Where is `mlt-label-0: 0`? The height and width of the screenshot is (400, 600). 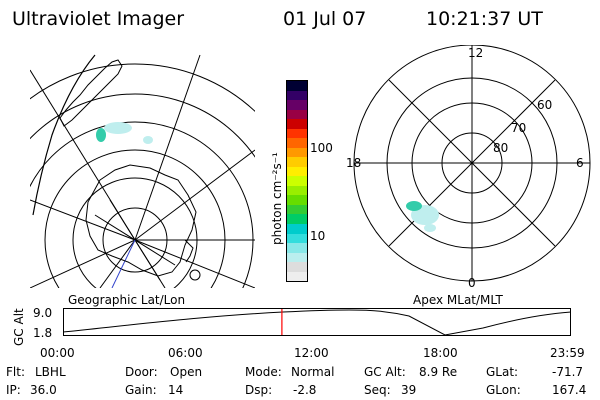
mlt-label-0: 0 is located at coordinates (472, 283).